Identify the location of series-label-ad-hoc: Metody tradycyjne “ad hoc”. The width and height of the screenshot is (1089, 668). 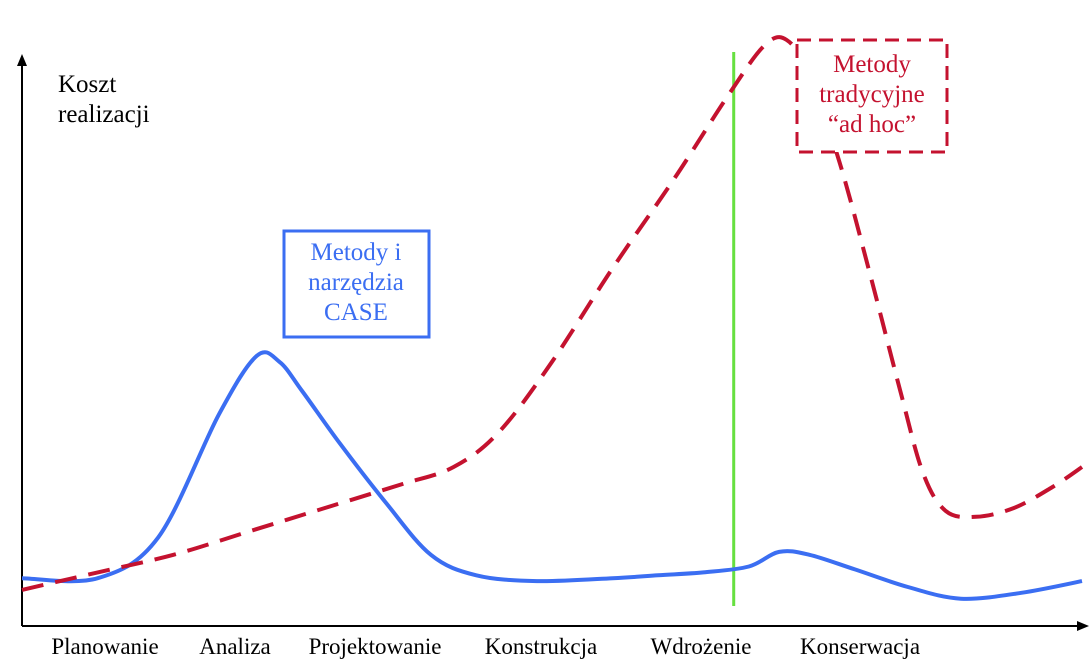
(872, 96).